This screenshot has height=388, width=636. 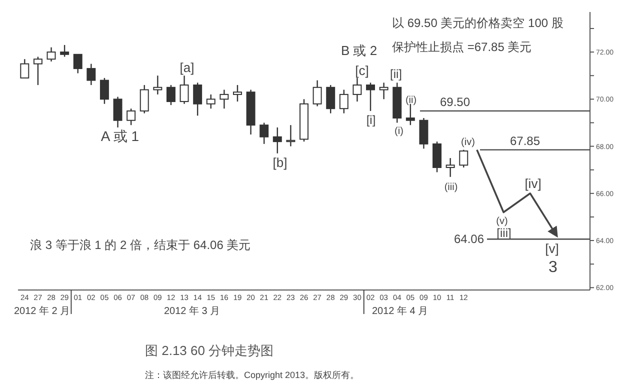 I want to click on annotation: B 或 2, so click(x=359, y=50).